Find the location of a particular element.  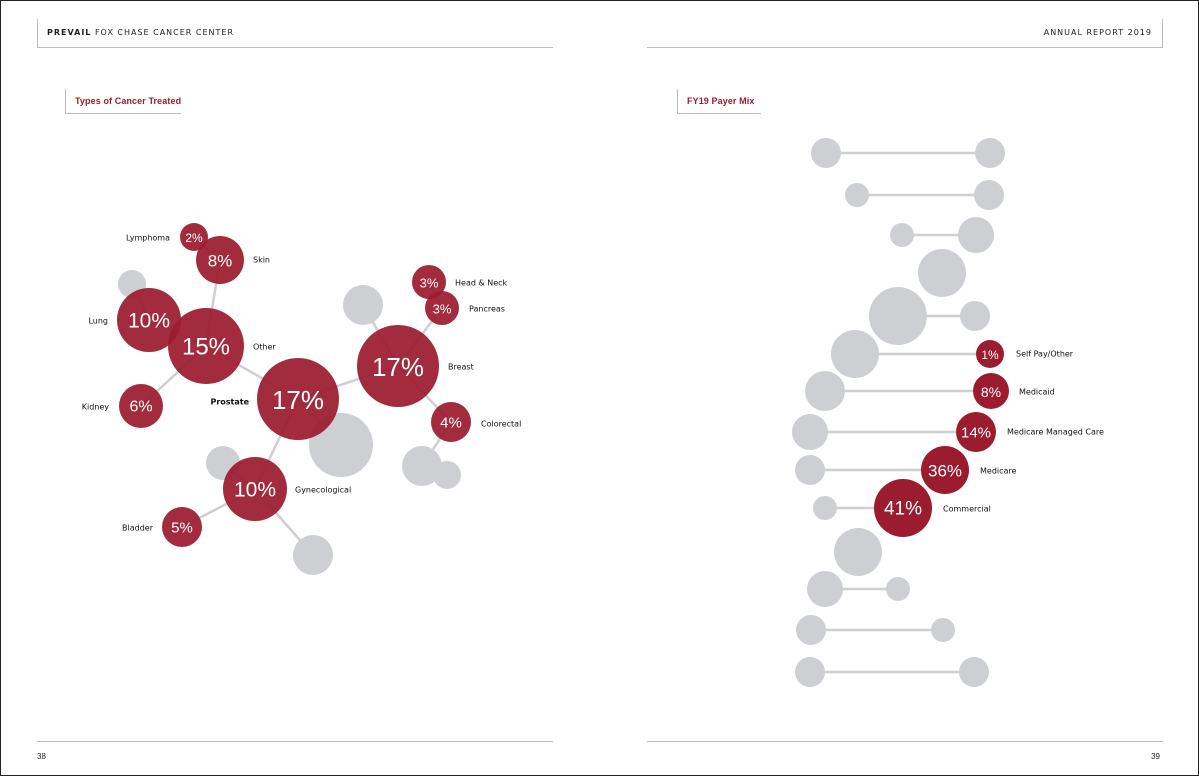

label-head-neck: Head & Neck is located at coordinates (481, 283).